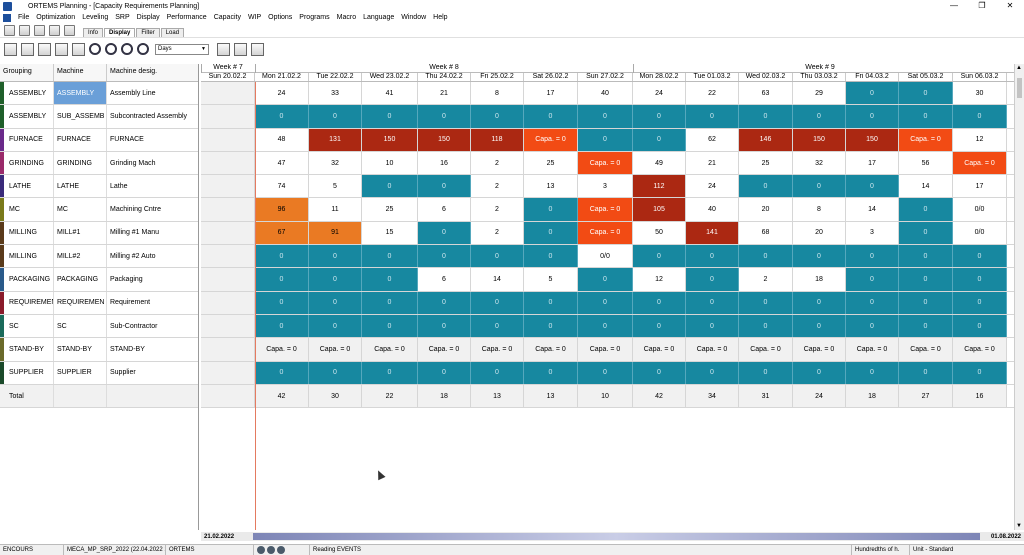  Describe the element at coordinates (605, 256) in the screenshot. I see `load-cell: 0/0` at that location.